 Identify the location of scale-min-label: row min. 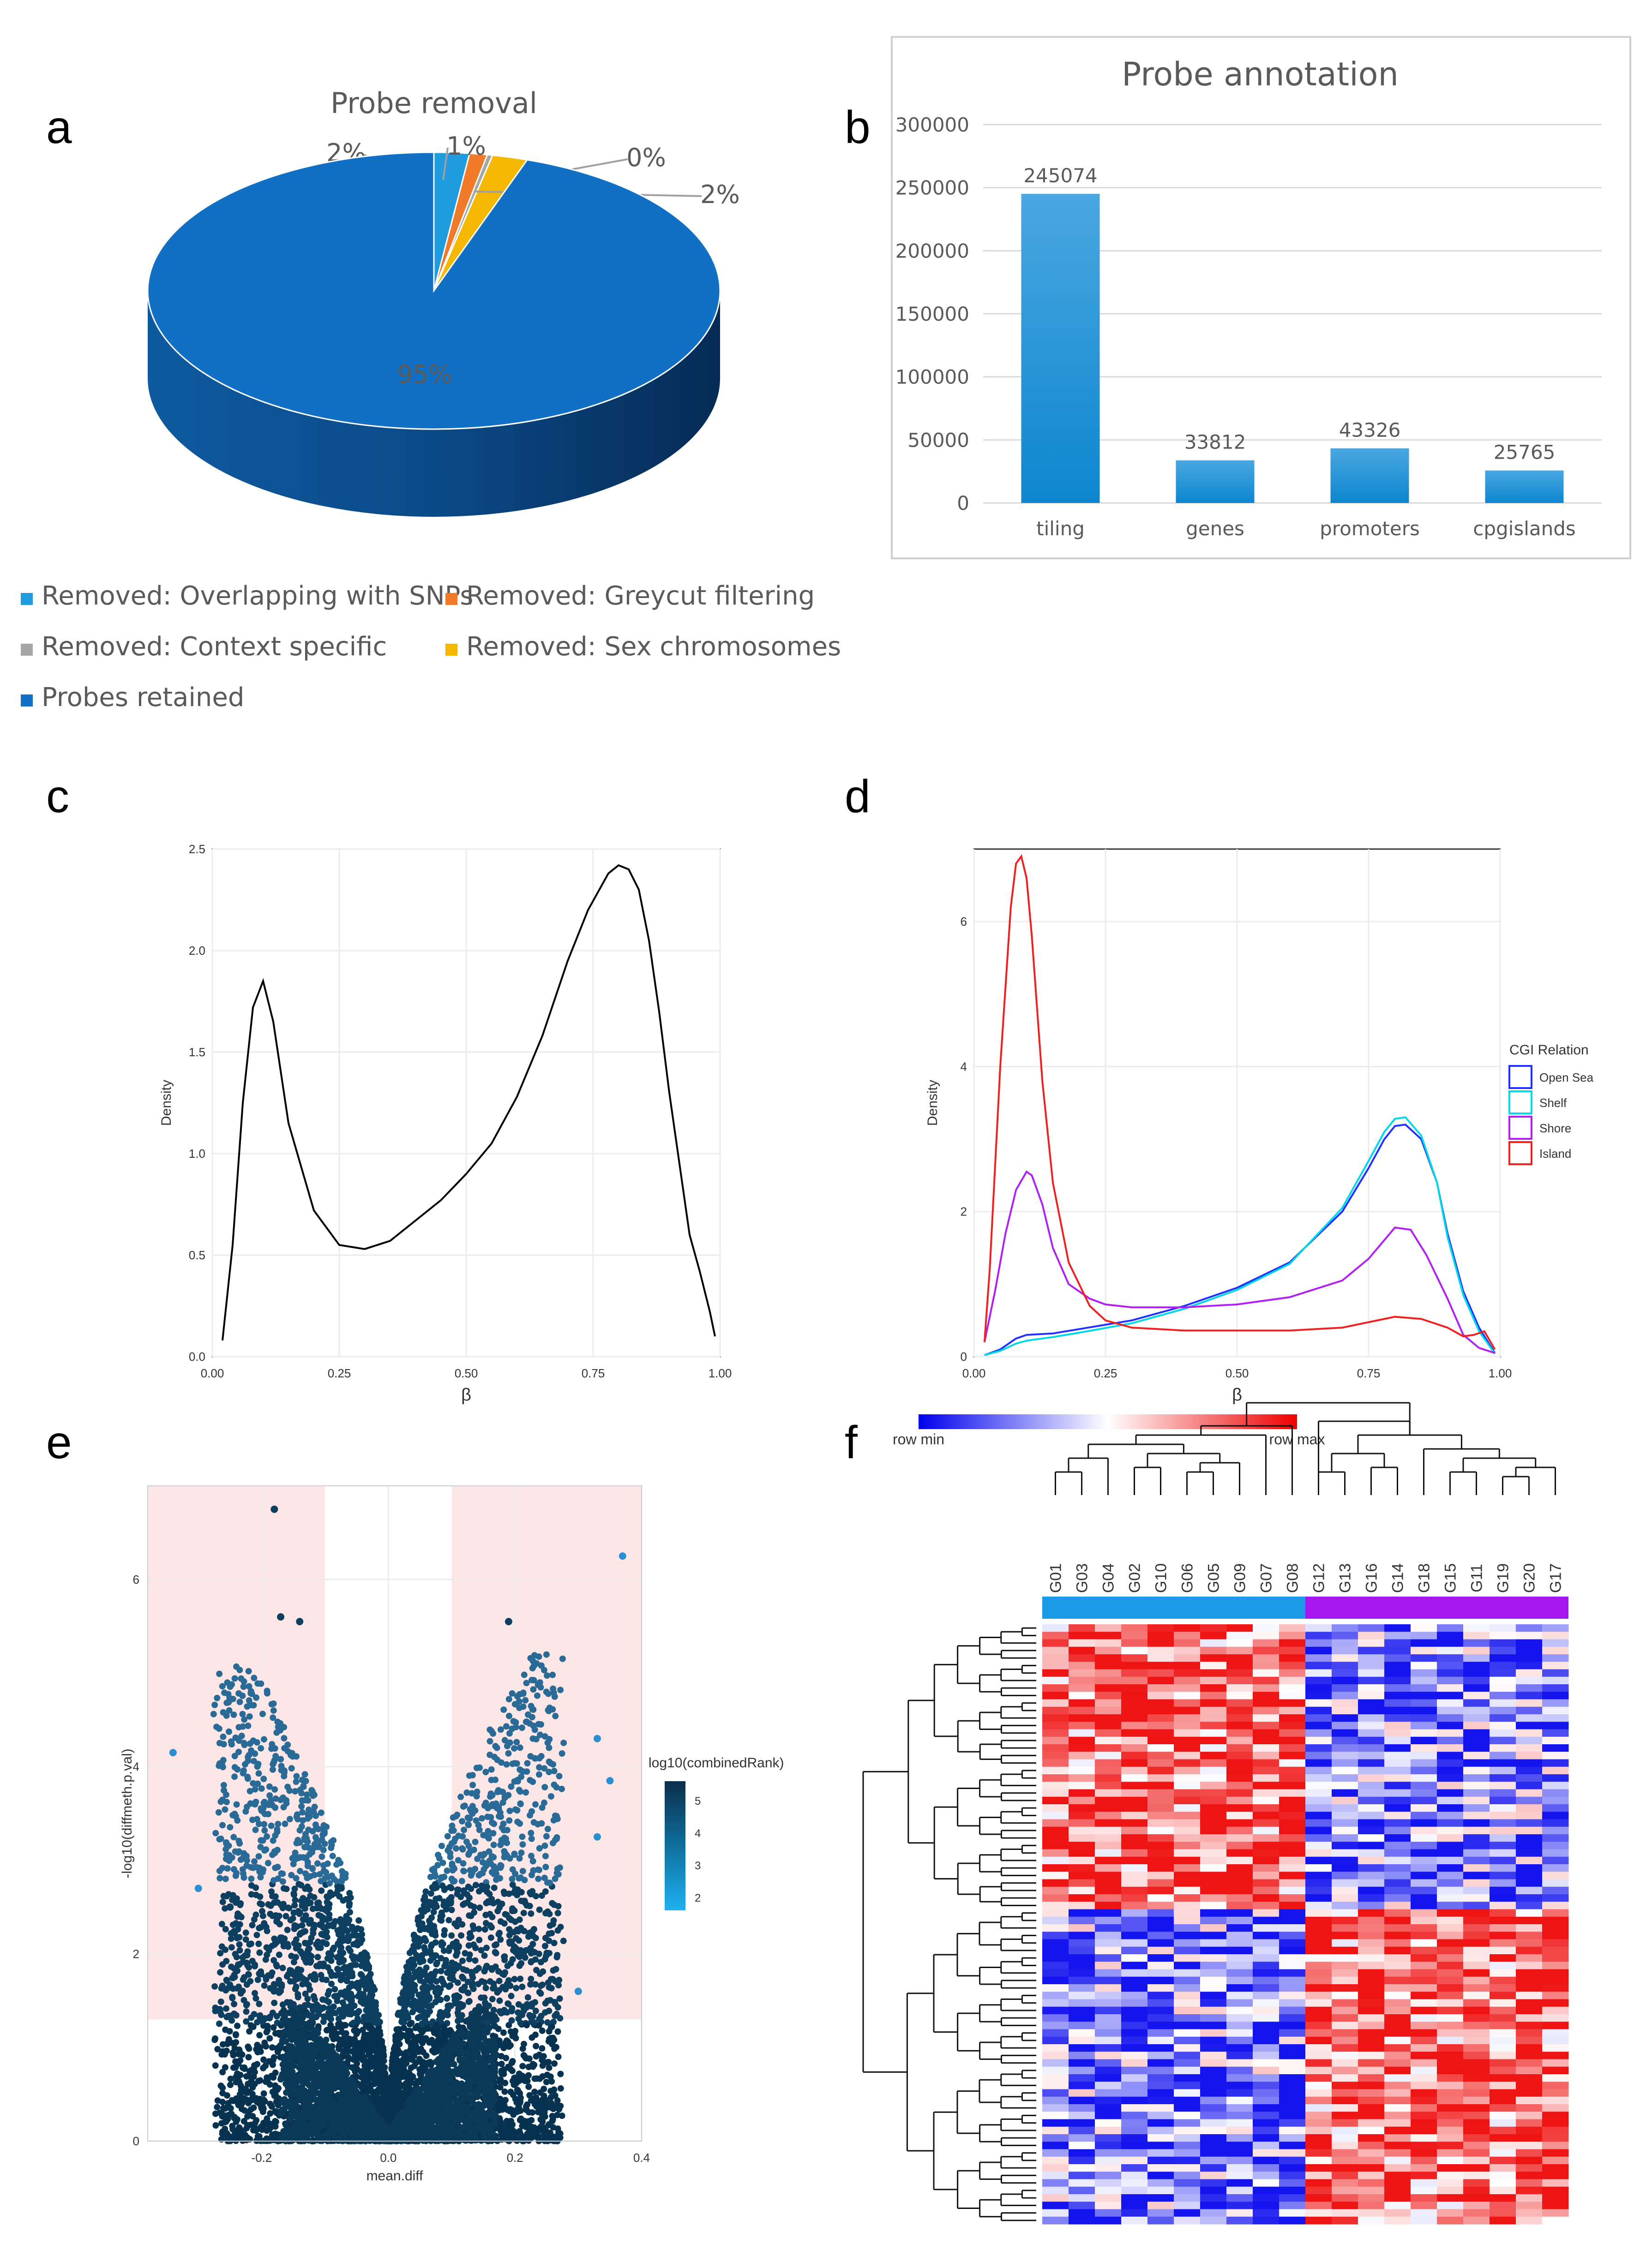
(918, 1439).